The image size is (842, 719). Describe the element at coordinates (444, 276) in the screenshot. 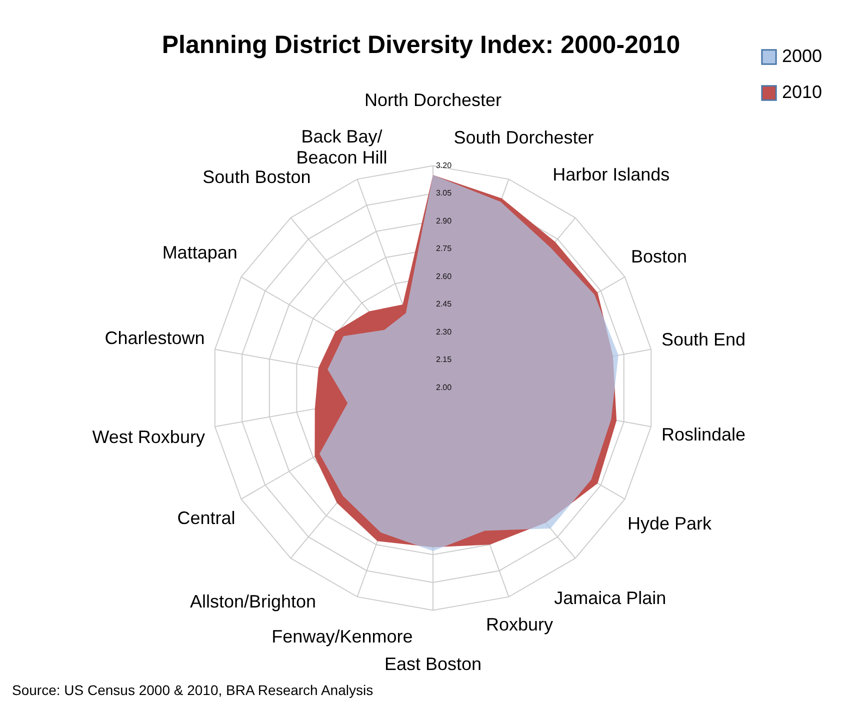

I see `y-tick-label: 2.60` at that location.